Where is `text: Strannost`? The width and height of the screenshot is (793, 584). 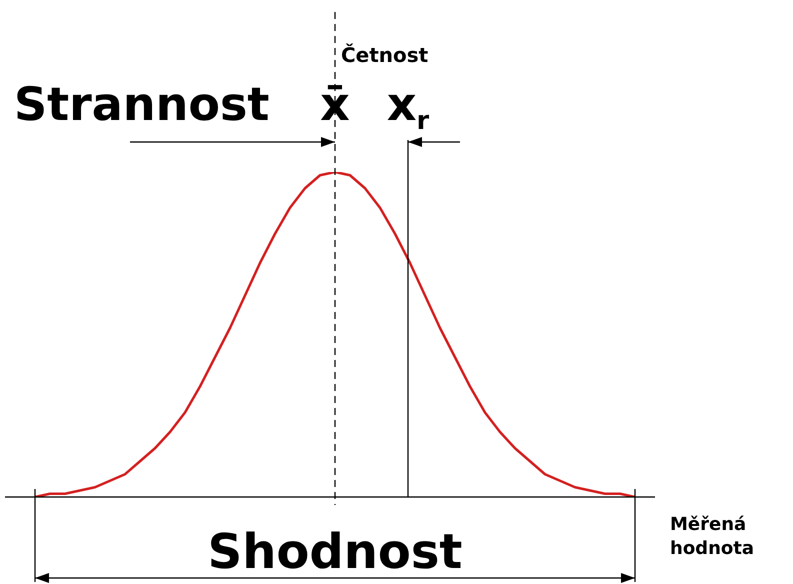
text: Strannost is located at coordinates (142, 104).